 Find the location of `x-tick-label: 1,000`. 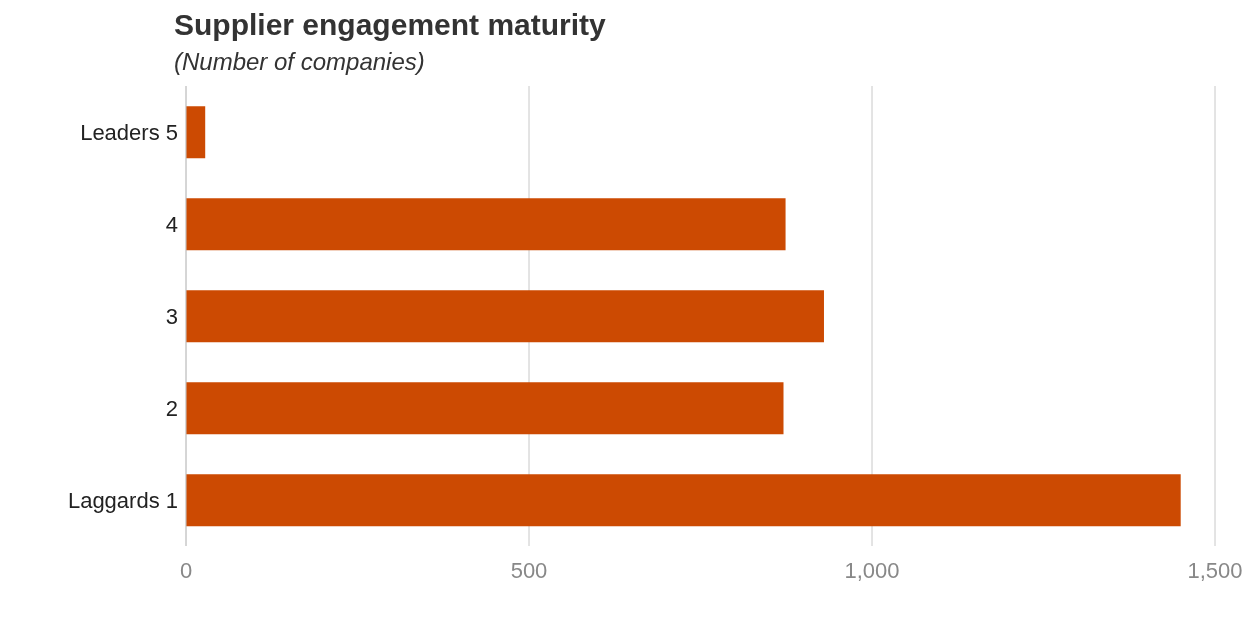

x-tick-label: 1,000 is located at coordinates (872, 570).